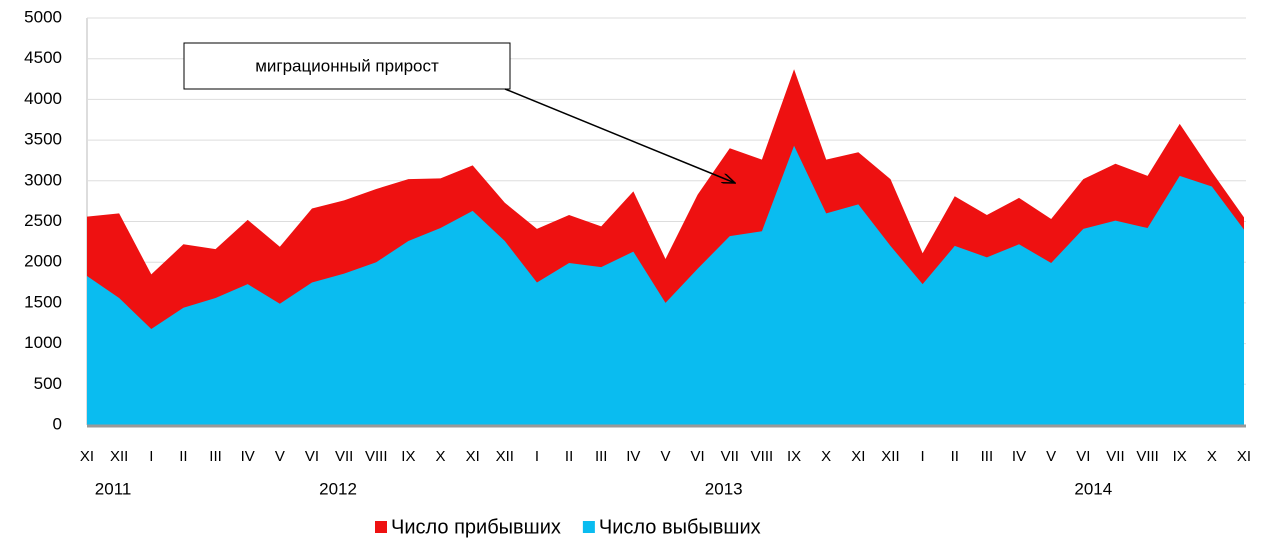 The image size is (1262, 551). Describe the element at coordinates (1093, 488) in the screenshot. I see `x-group-label: 2014` at that location.